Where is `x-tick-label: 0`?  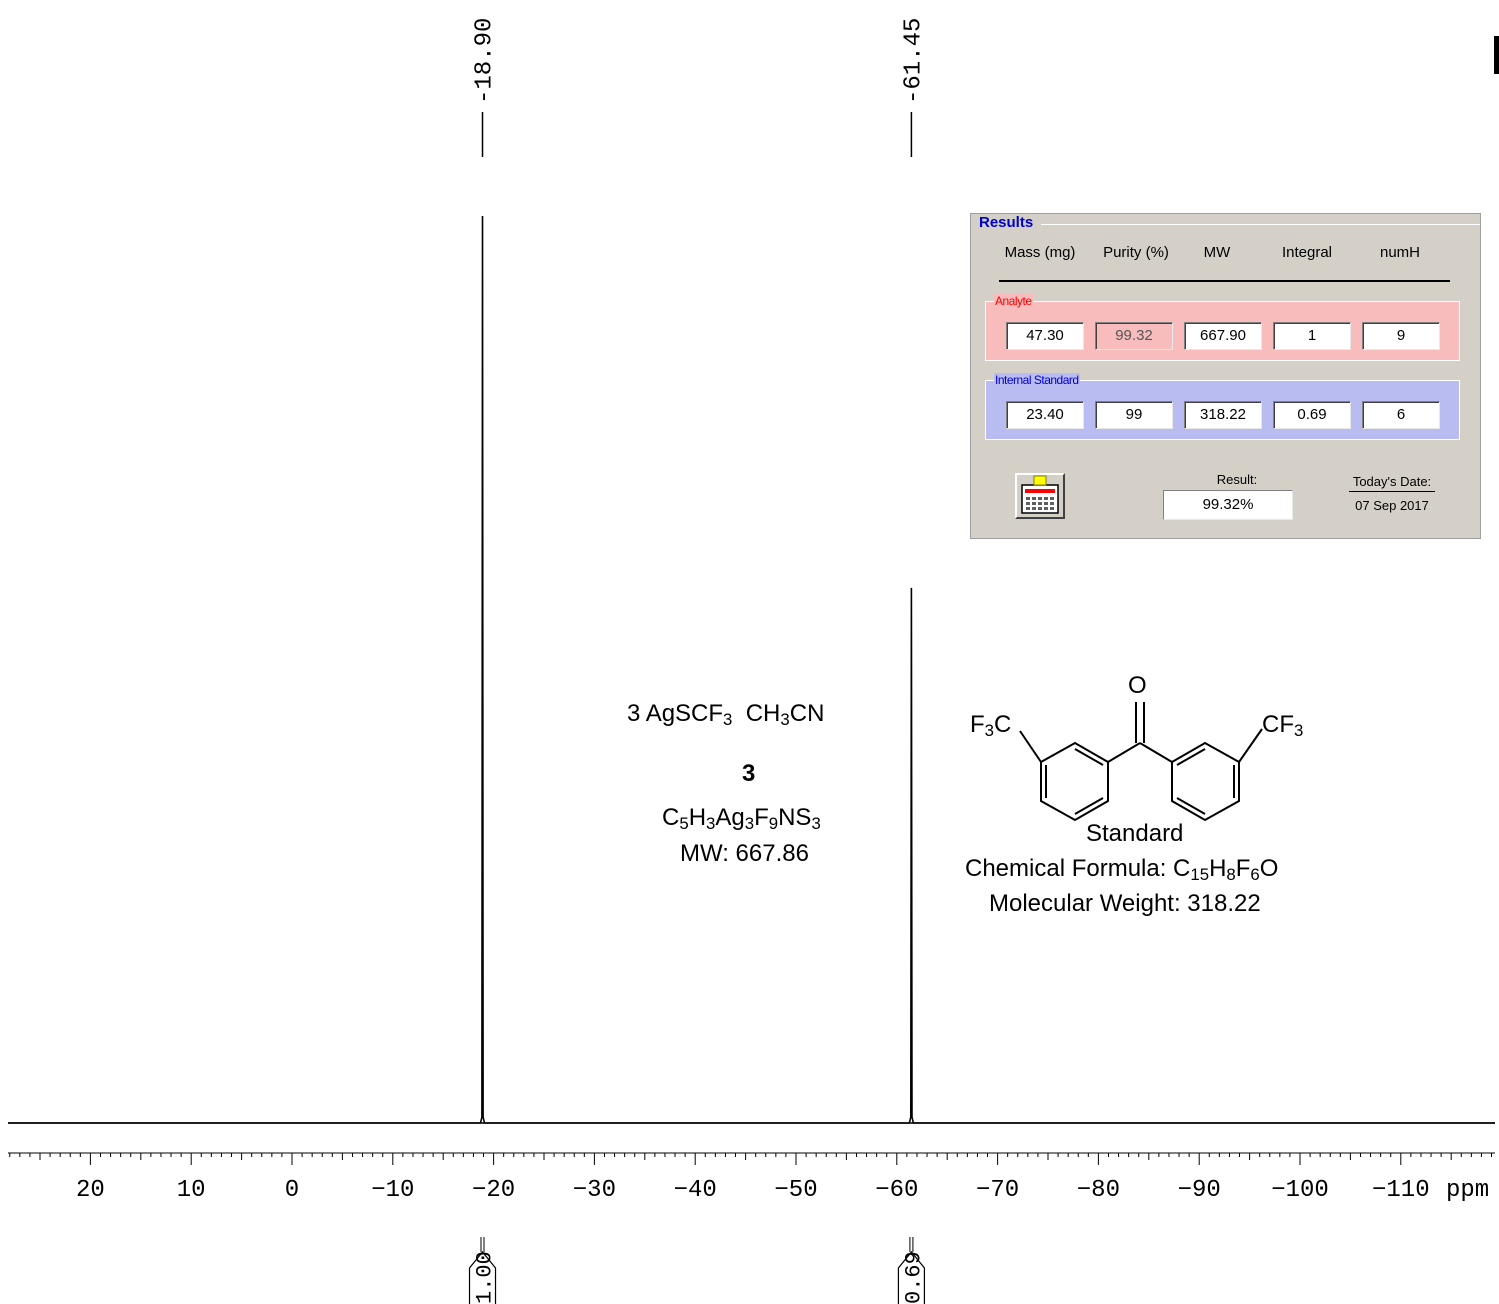
x-tick-label: 0 is located at coordinates (292, 1190).